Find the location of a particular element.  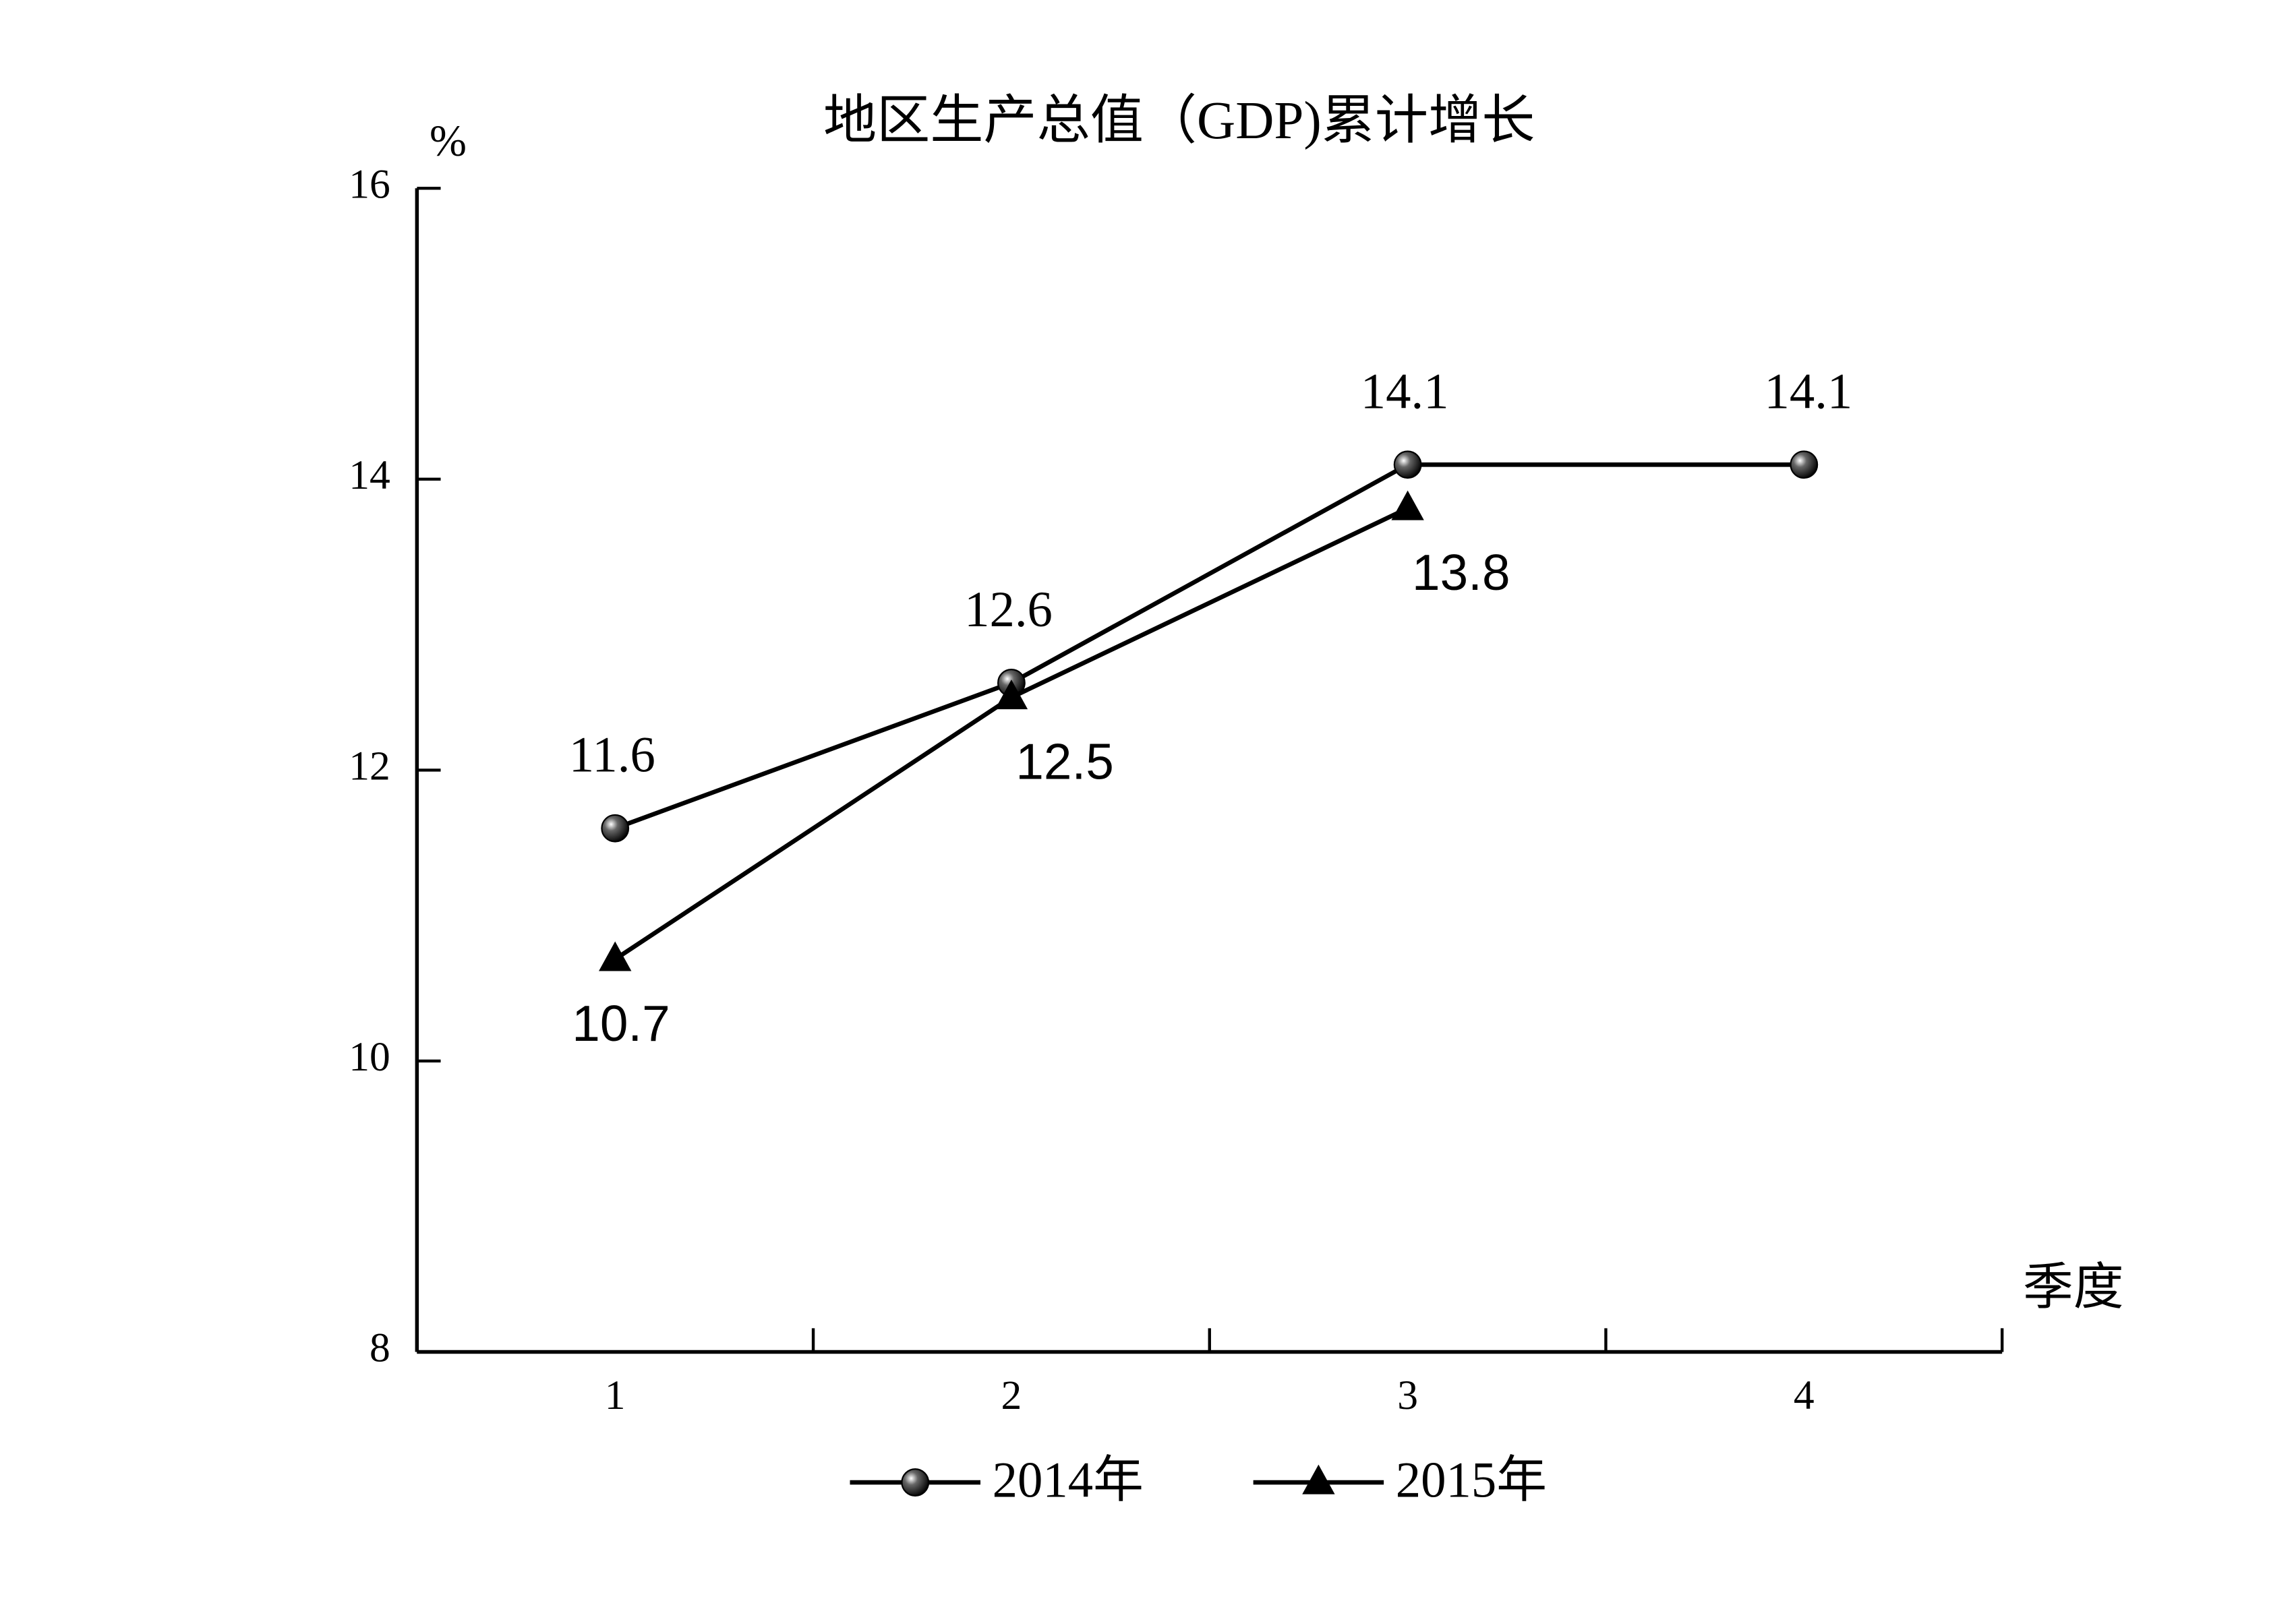

legend-label: 2014年 is located at coordinates (1068, 1481).